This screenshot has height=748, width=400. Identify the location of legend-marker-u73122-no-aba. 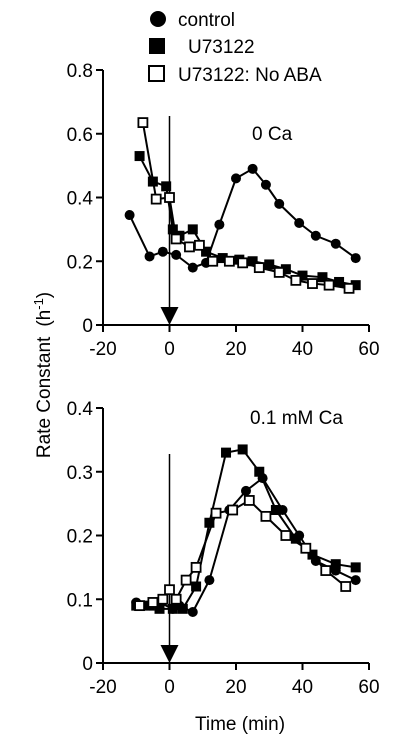
(156, 73).